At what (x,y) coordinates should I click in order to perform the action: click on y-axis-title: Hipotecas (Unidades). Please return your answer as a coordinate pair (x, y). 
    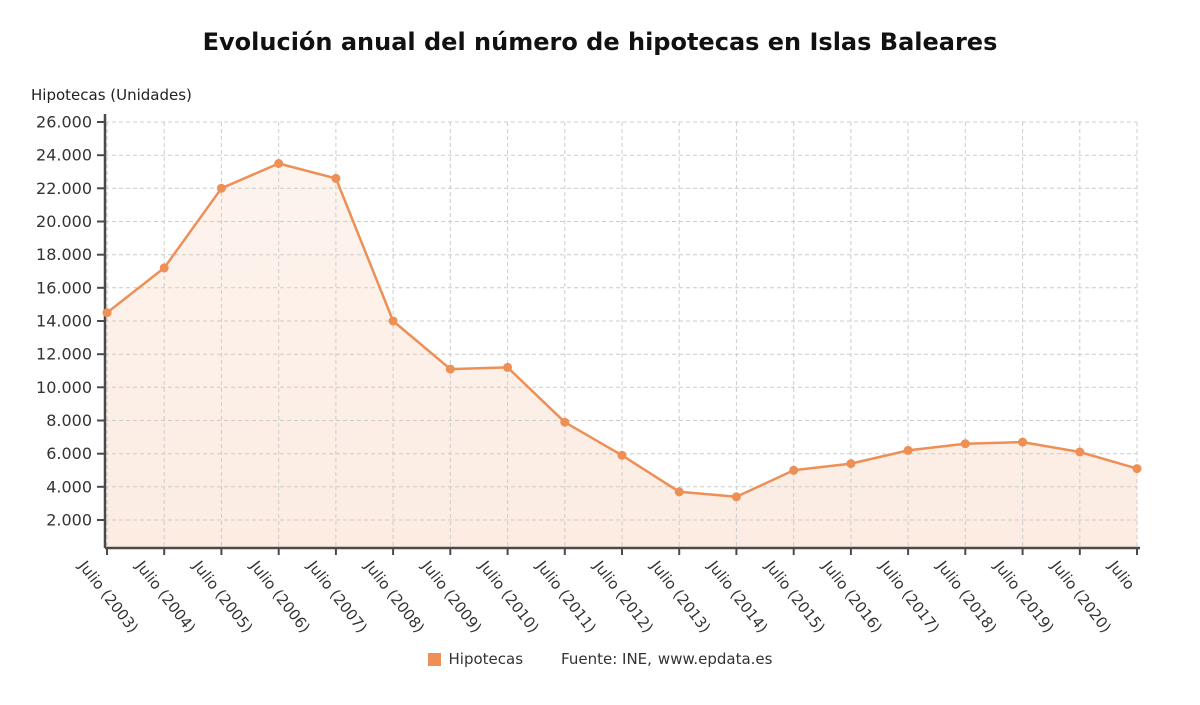
    Looking at the image, I should click on (111, 95).